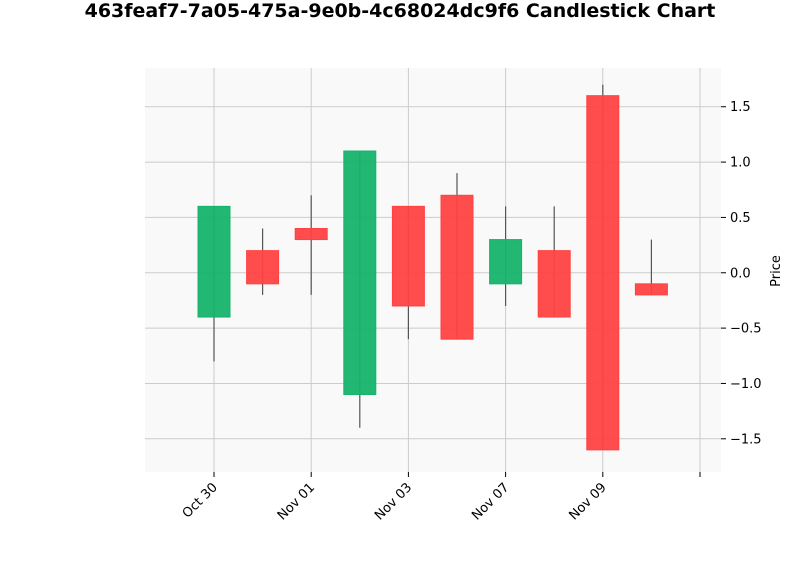 The image size is (800, 575). I want to click on x-tick-label: Nov 09, so click(587, 501).